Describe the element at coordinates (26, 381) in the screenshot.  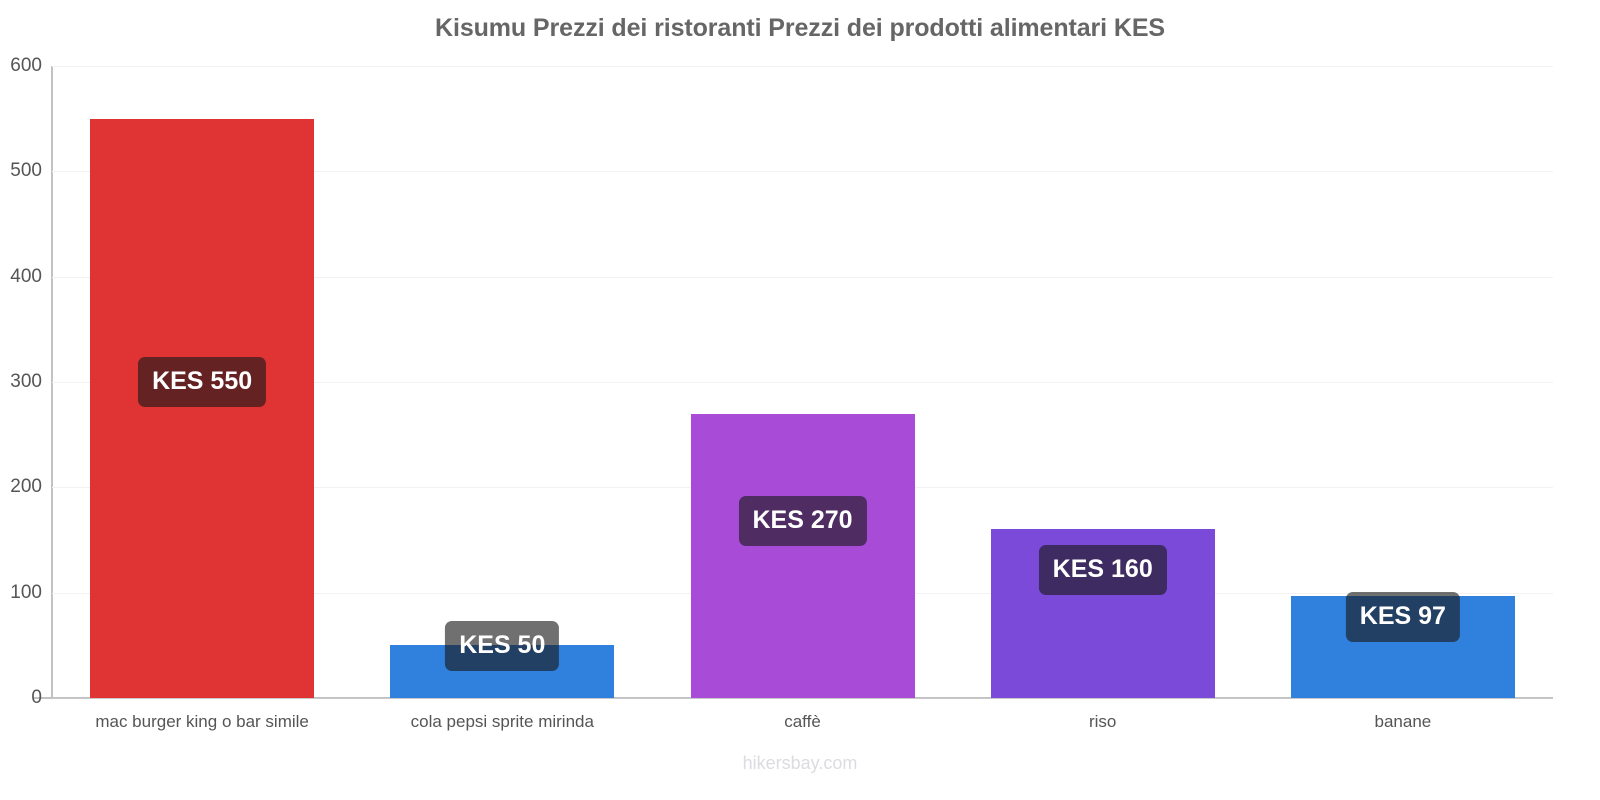
I see `y-axis-tick-label: 300` at that location.